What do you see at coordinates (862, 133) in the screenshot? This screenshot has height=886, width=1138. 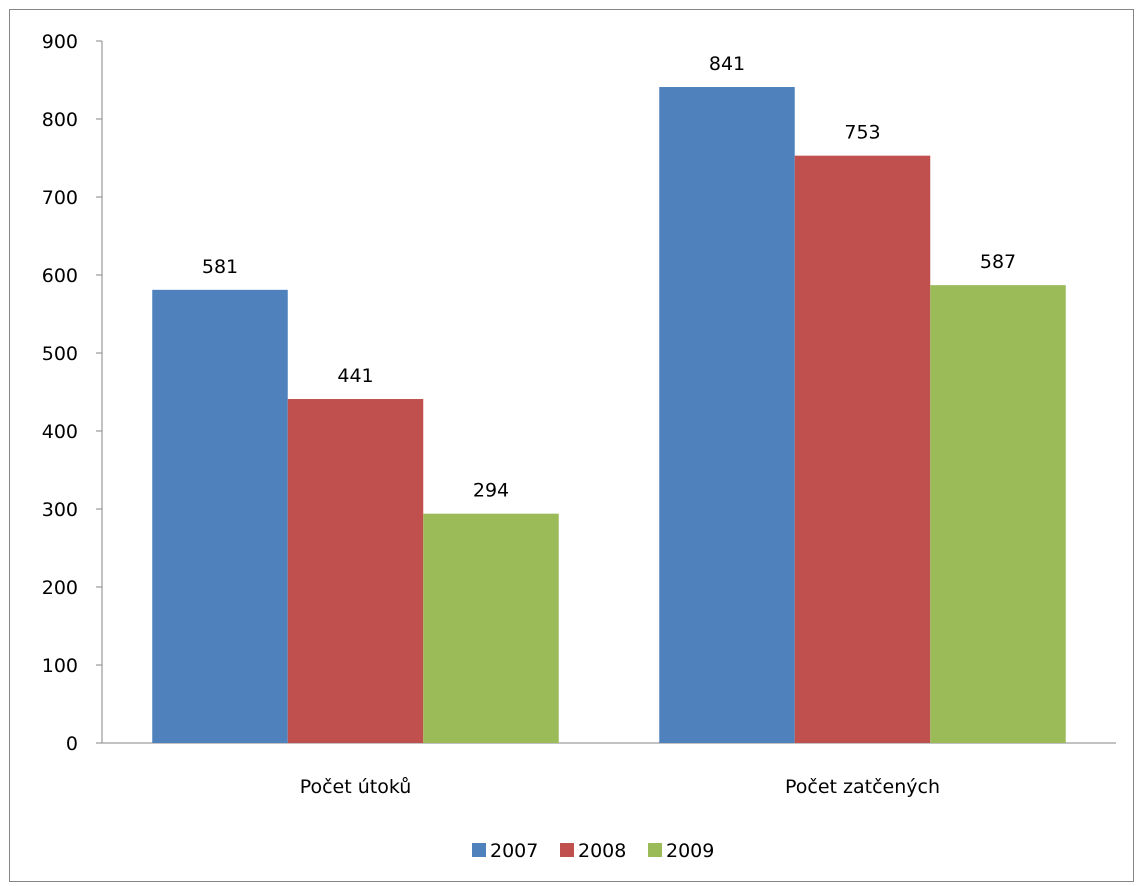 I see `data-label: 753` at bounding box center [862, 133].